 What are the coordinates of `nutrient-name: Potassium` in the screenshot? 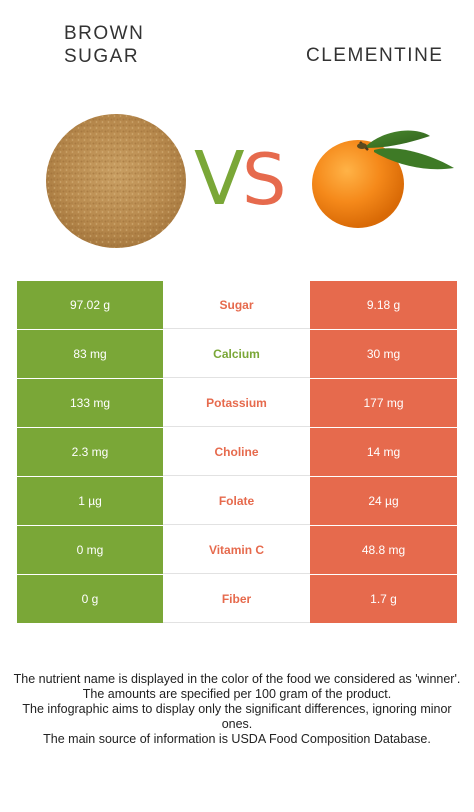 It's located at (236, 403).